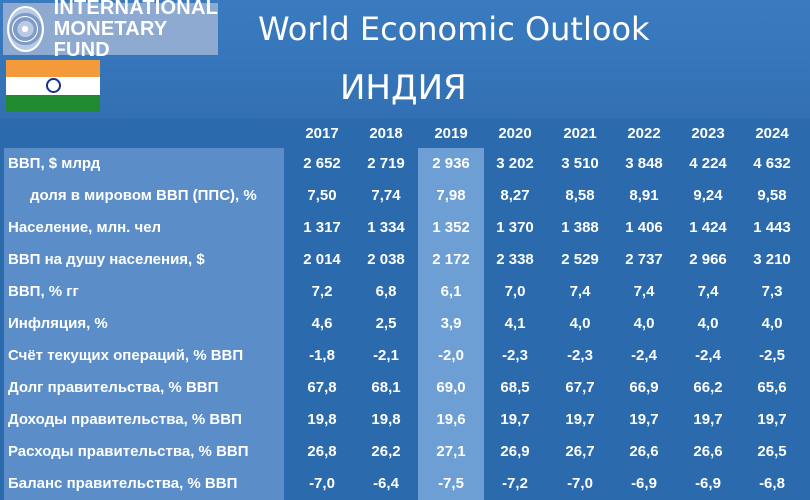 Image resolution: width=810 pixels, height=500 pixels. Describe the element at coordinates (386, 355) in the screenshot. I see `table-cell-2018: -2,1` at that location.